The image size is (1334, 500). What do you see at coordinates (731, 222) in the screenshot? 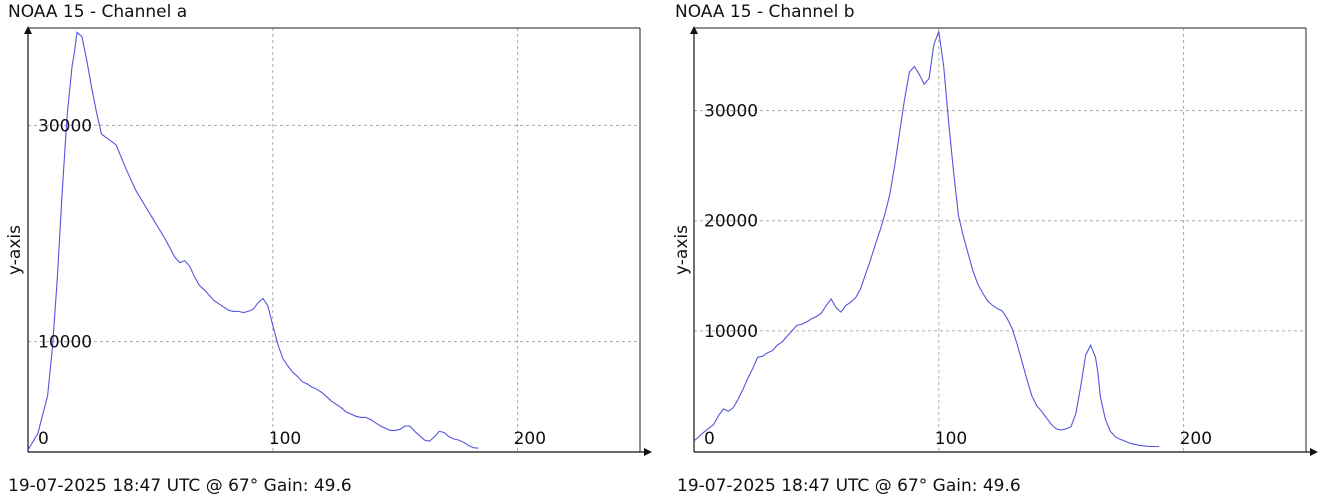
I see `y-tick-label: 20000` at bounding box center [731, 222].